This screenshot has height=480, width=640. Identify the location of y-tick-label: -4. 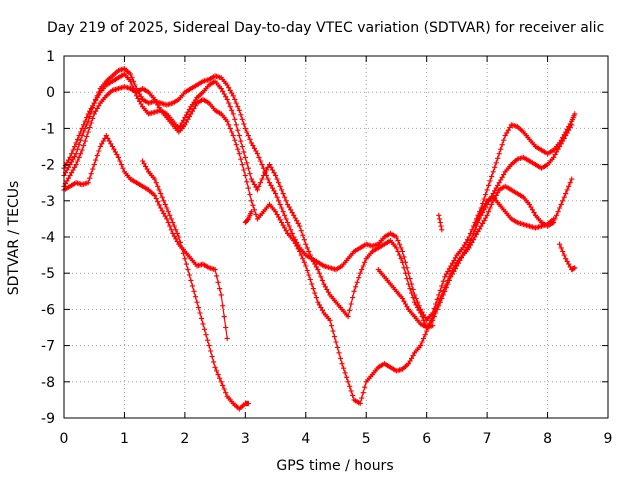
(48, 238).